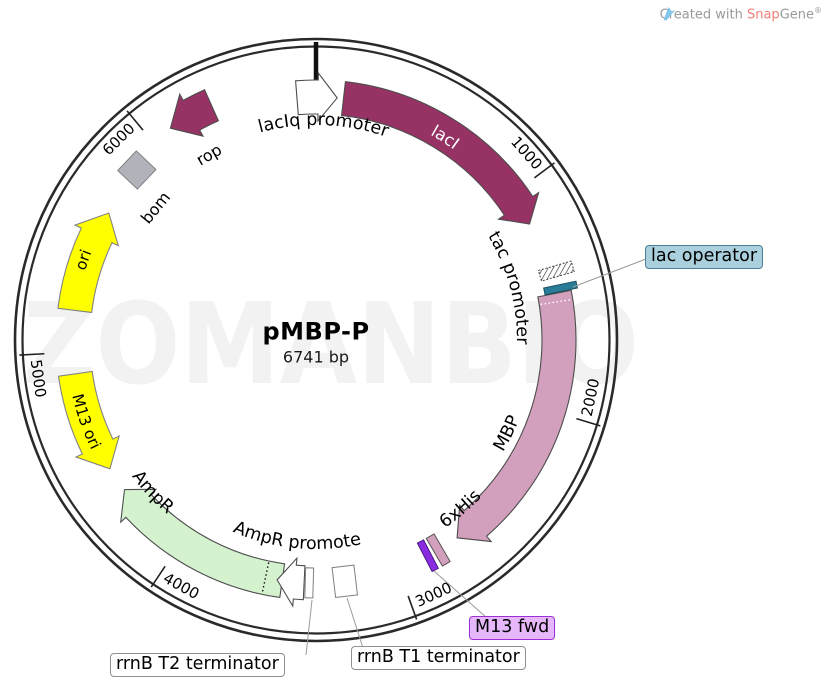 The image size is (830, 690). I want to click on lac-operator-label: lac operator, so click(704, 257).